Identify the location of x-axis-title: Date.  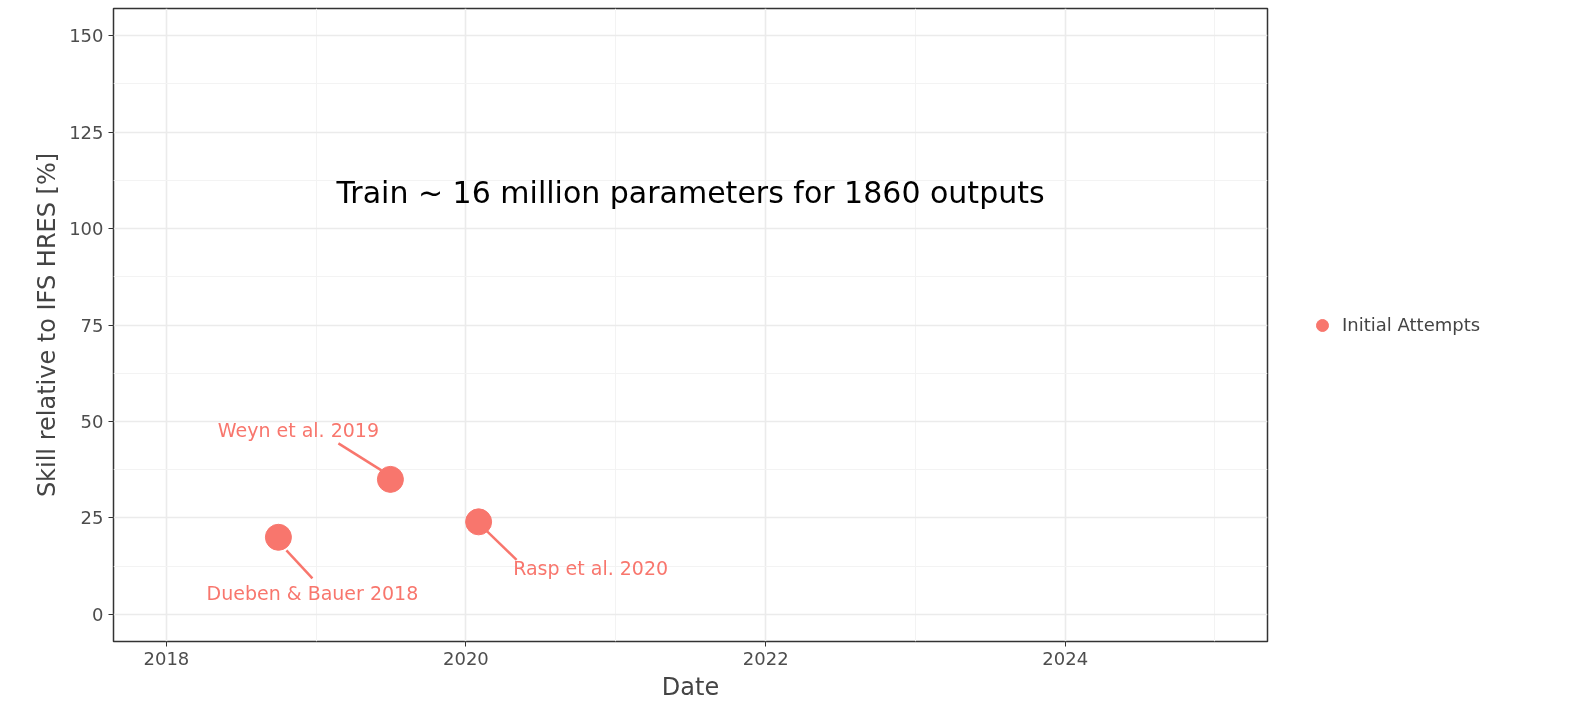
(690, 686).